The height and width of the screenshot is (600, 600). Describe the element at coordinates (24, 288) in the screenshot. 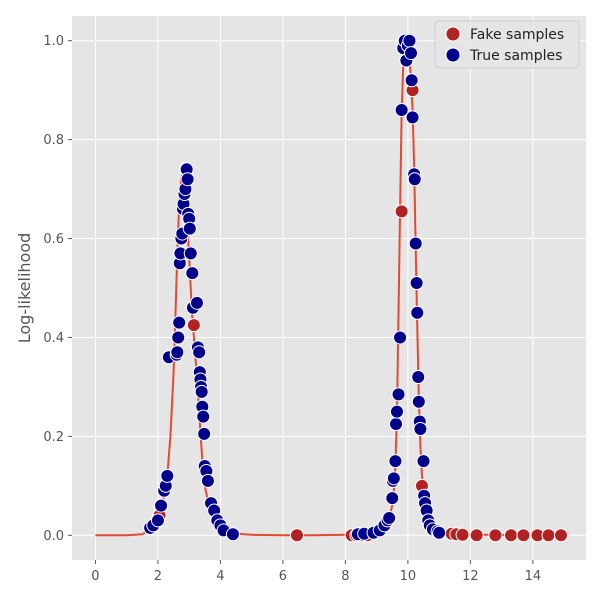

I see `y-axis-label: Log-likelihood` at that location.